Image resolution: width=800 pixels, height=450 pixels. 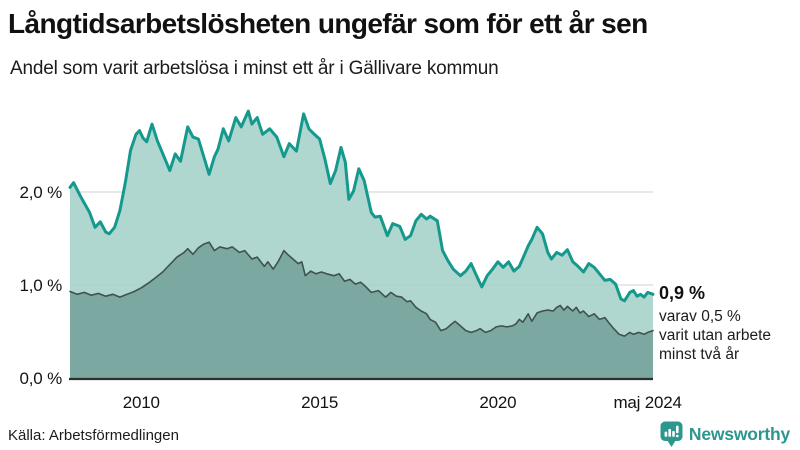 I want to click on x-axis-label: 2020, so click(x=498, y=402).